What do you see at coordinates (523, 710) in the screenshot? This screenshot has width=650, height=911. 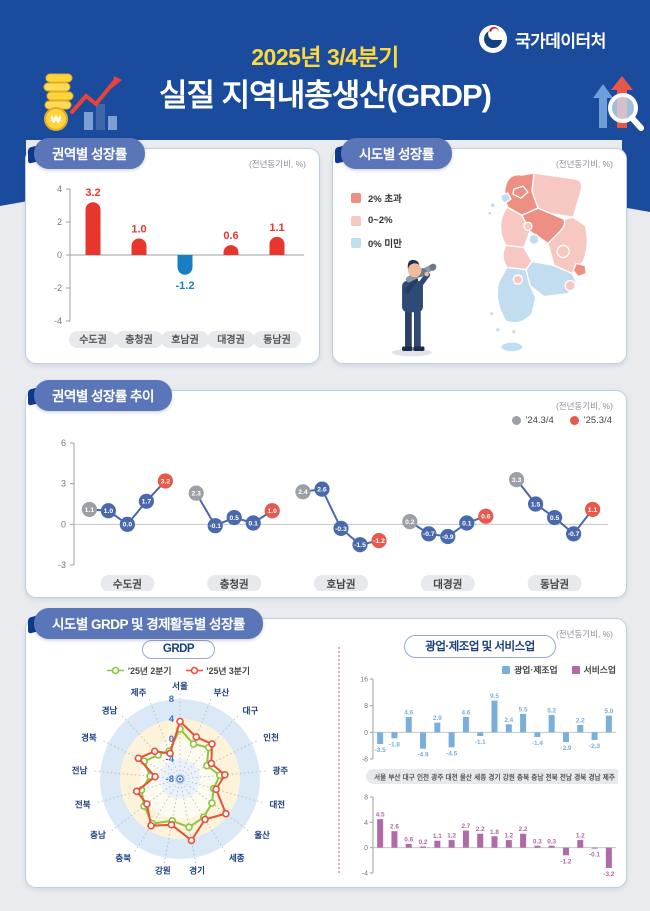 I see `svg-text: 5.5` at bounding box center [523, 710].